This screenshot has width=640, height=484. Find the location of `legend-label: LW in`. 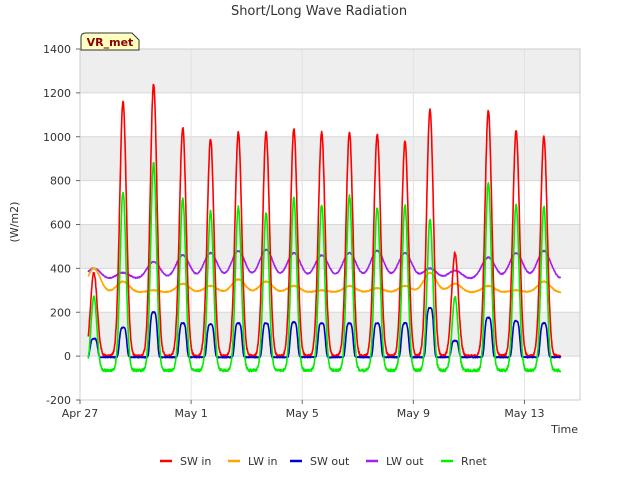

legend-label: LW in is located at coordinates (263, 461).